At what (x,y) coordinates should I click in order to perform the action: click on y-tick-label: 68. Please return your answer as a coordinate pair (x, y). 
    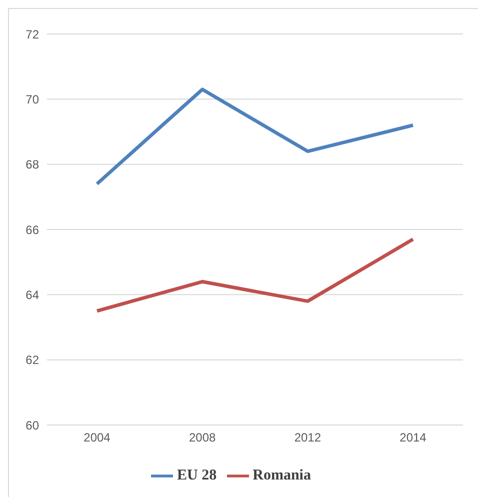
    Looking at the image, I should click on (33, 165).